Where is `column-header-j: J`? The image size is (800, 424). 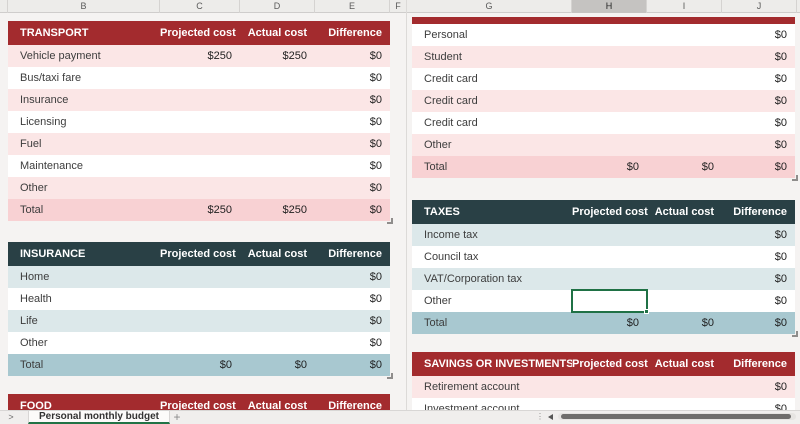 column-header-j: J is located at coordinates (759, 6).